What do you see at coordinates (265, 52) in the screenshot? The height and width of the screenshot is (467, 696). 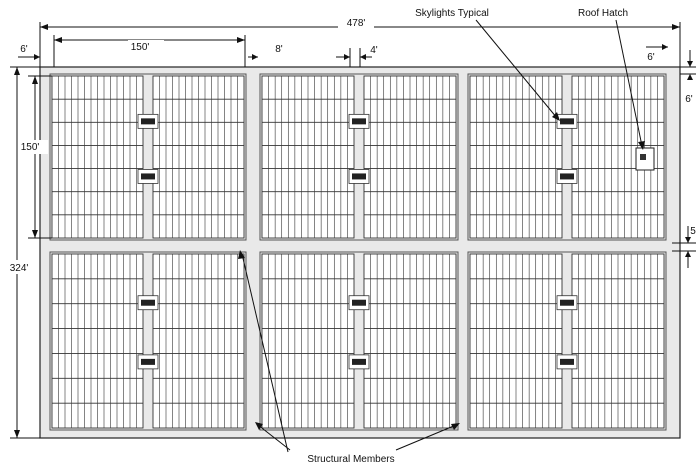 I see `aisle-width-dimension: 8'` at bounding box center [265, 52].